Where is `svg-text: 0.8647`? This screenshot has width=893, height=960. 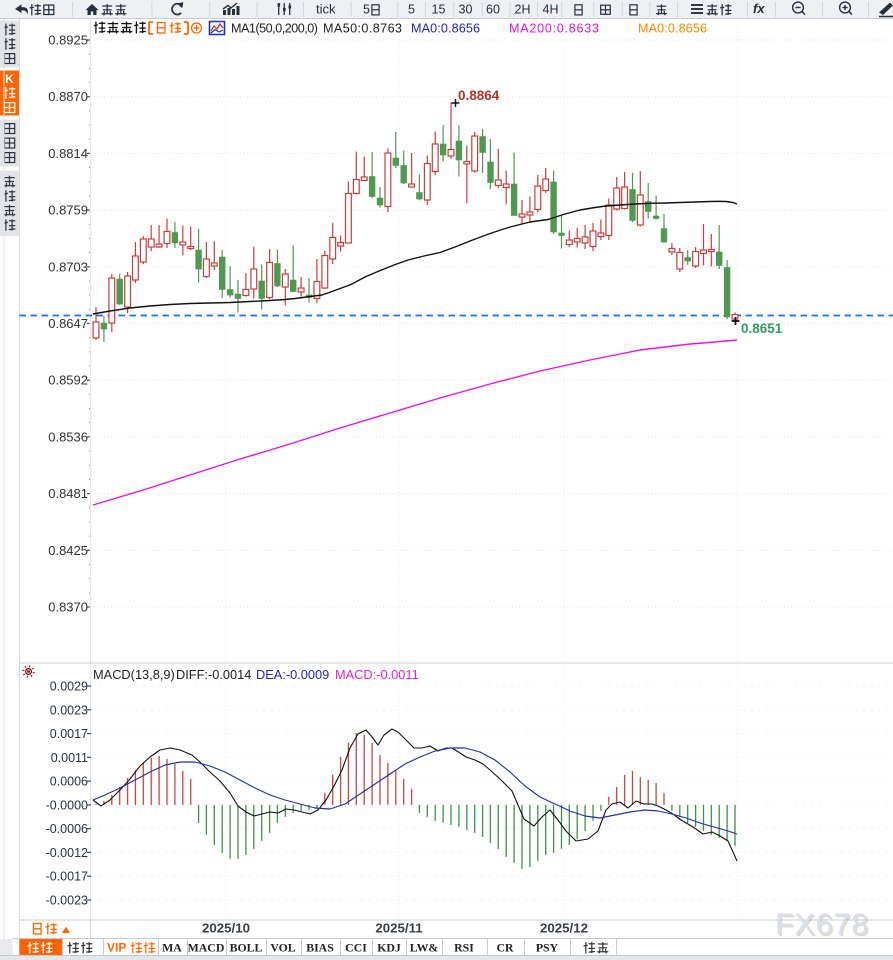
svg-text: 0.8647 is located at coordinates (68, 323).